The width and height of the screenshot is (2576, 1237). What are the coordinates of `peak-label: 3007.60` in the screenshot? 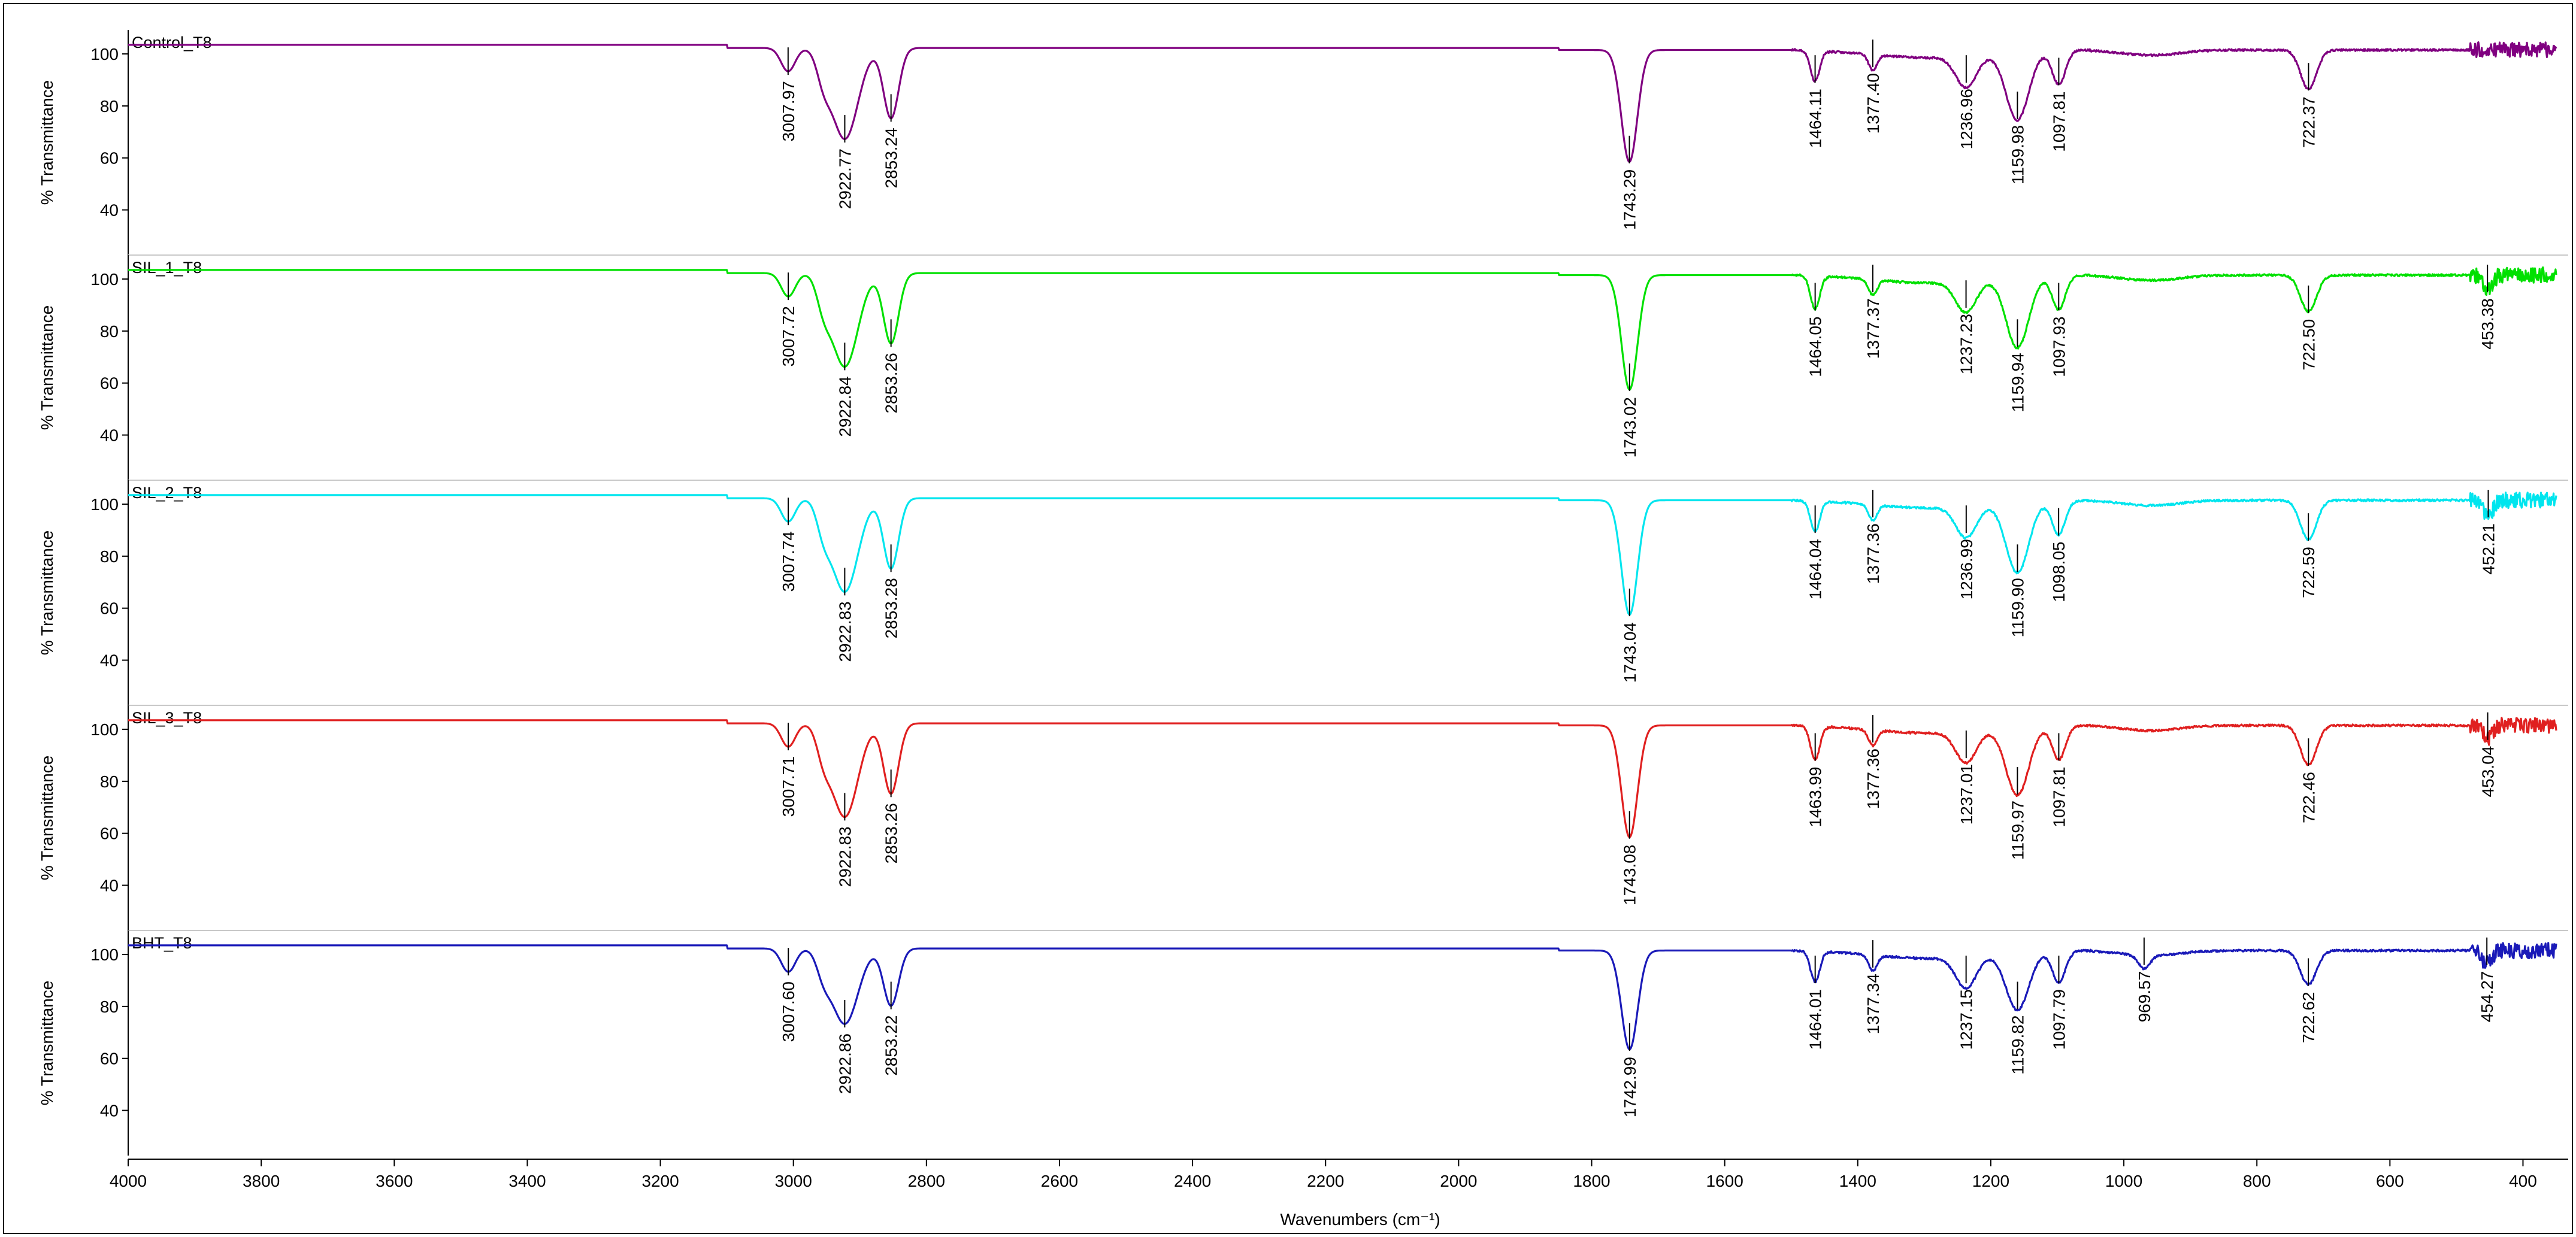 It's located at (788, 1011).